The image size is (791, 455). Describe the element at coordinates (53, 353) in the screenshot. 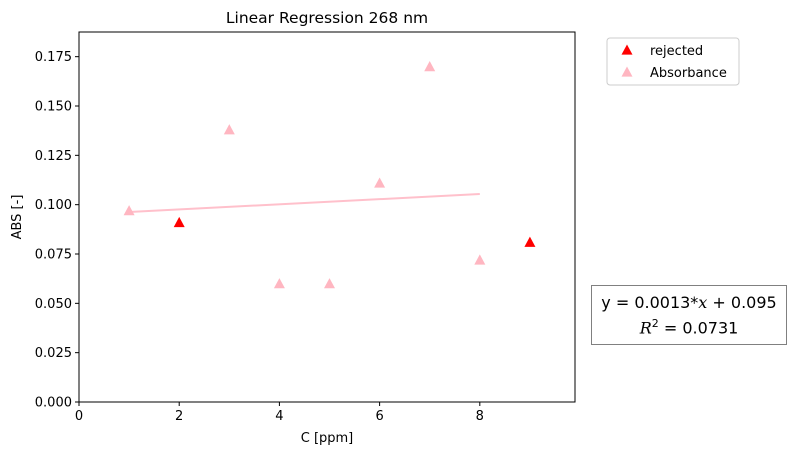

I see `y-tick-label: 0.025` at that location.